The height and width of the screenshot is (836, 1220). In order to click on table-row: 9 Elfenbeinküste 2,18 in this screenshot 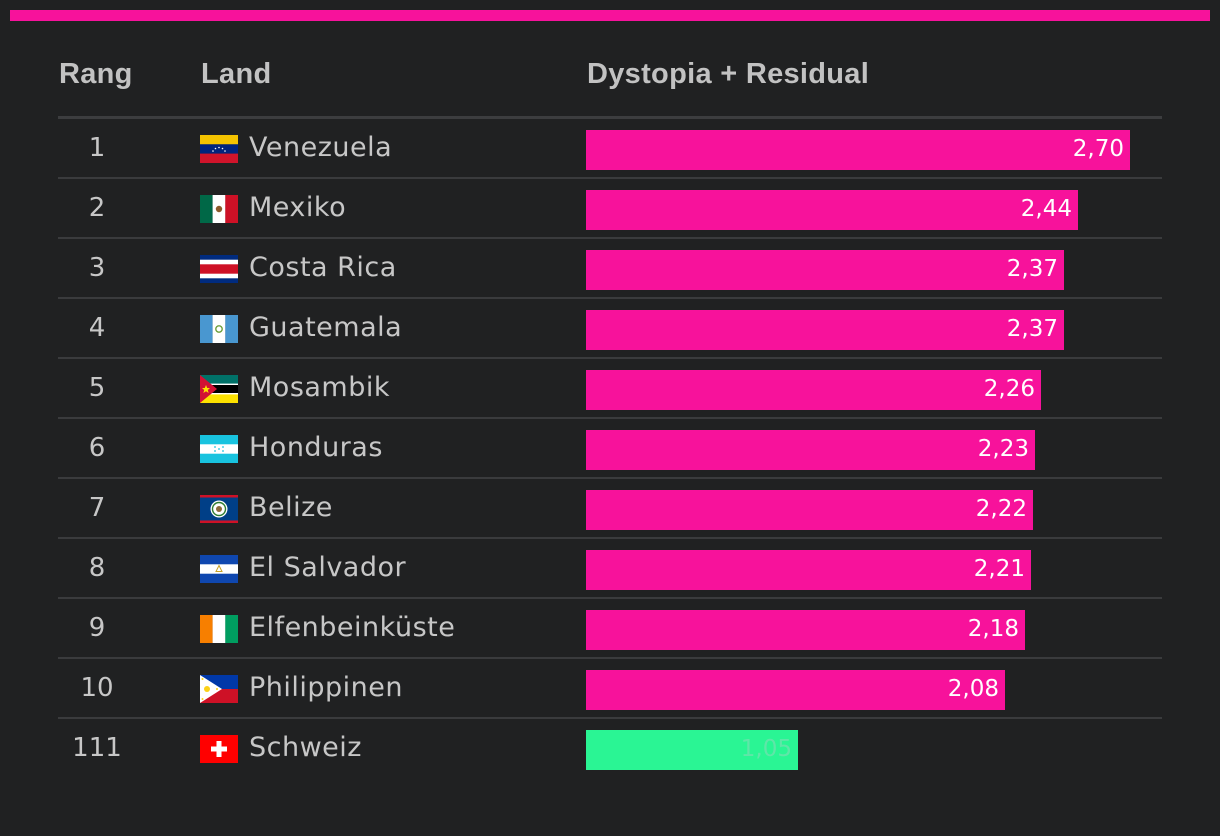, I will do `click(610, 629)`.